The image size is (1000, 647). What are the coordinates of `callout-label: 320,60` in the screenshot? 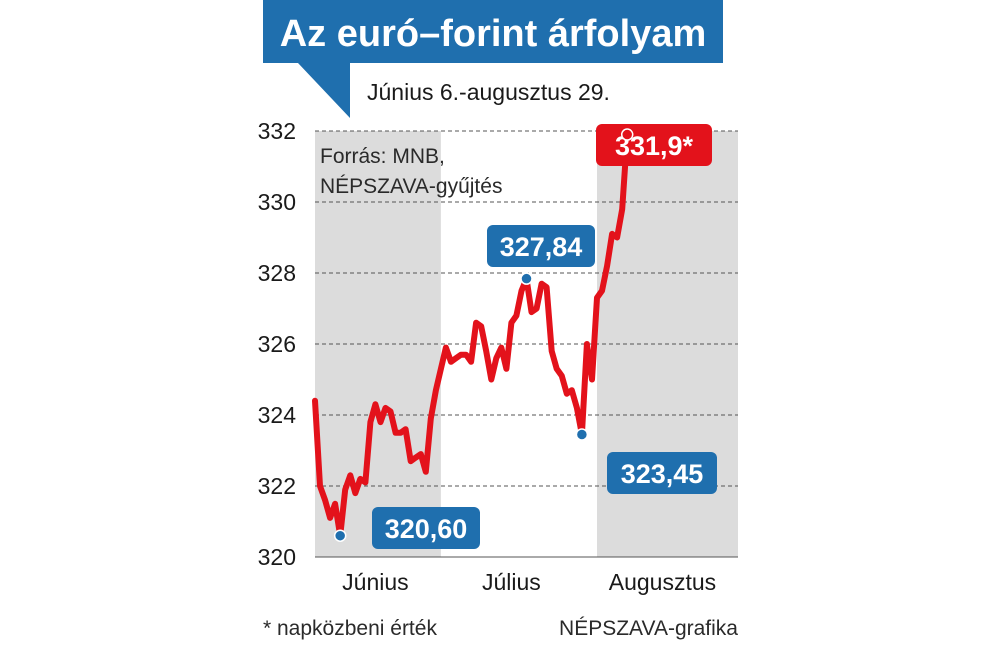 It's located at (426, 529).